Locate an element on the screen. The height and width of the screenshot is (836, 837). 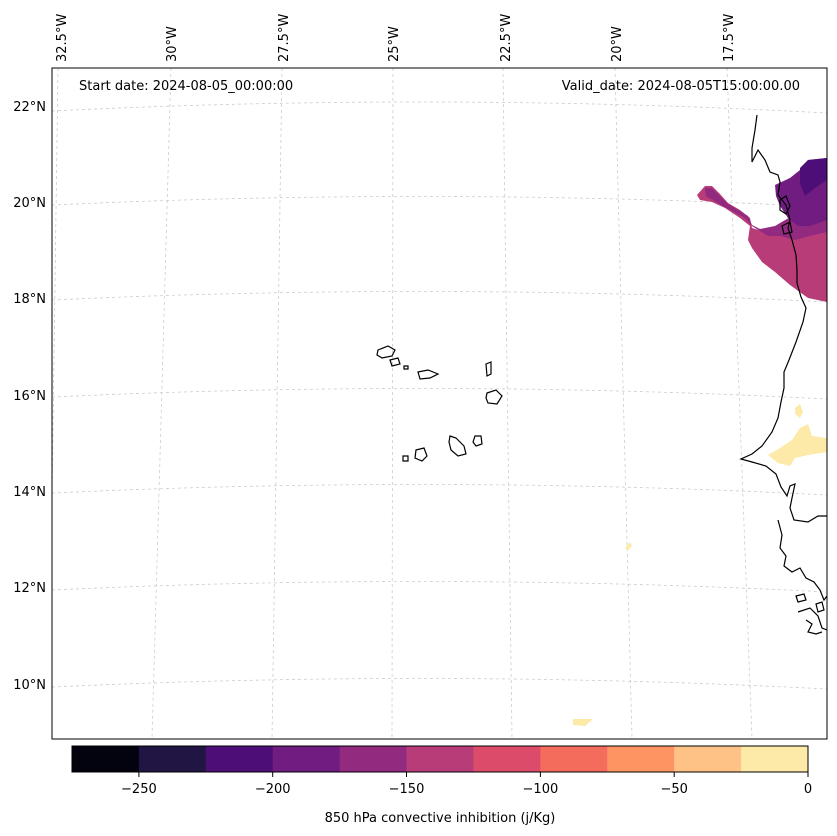
lat-label: 16°N is located at coordinates (29, 396).